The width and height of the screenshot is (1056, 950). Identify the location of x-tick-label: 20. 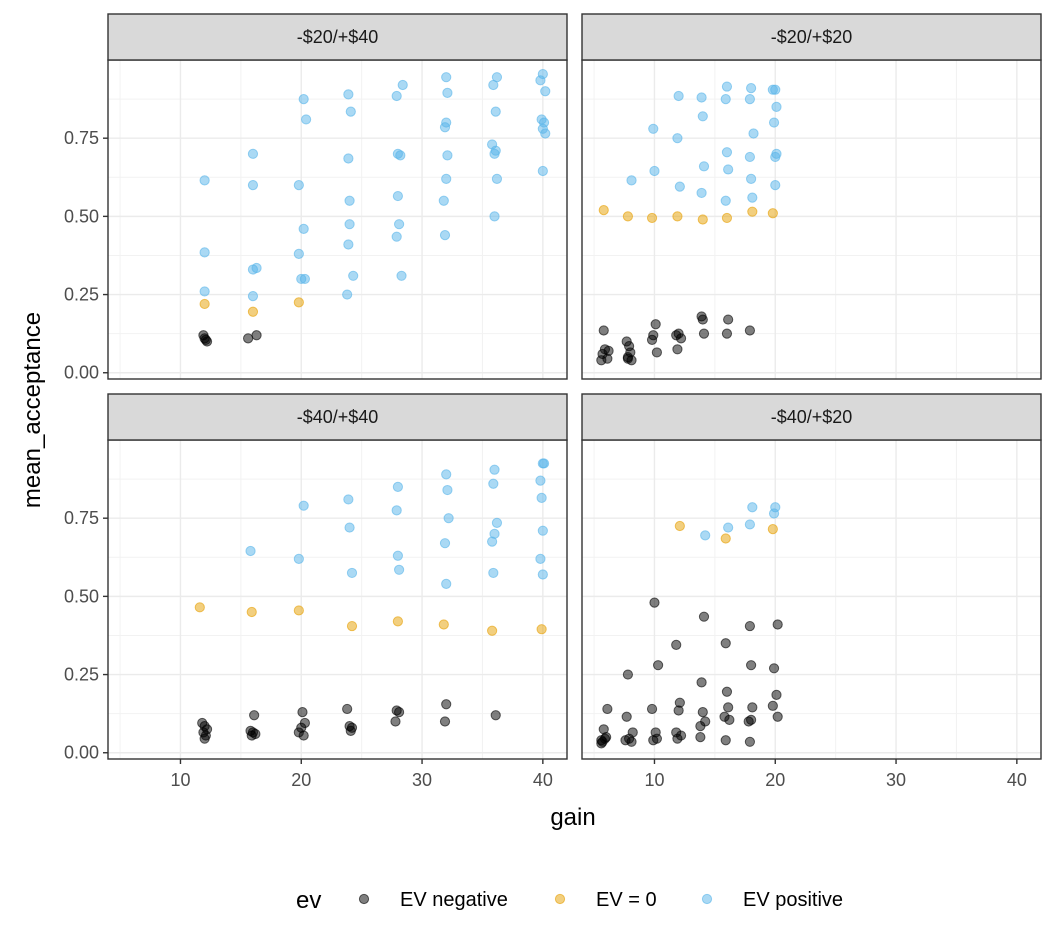
(775, 780).